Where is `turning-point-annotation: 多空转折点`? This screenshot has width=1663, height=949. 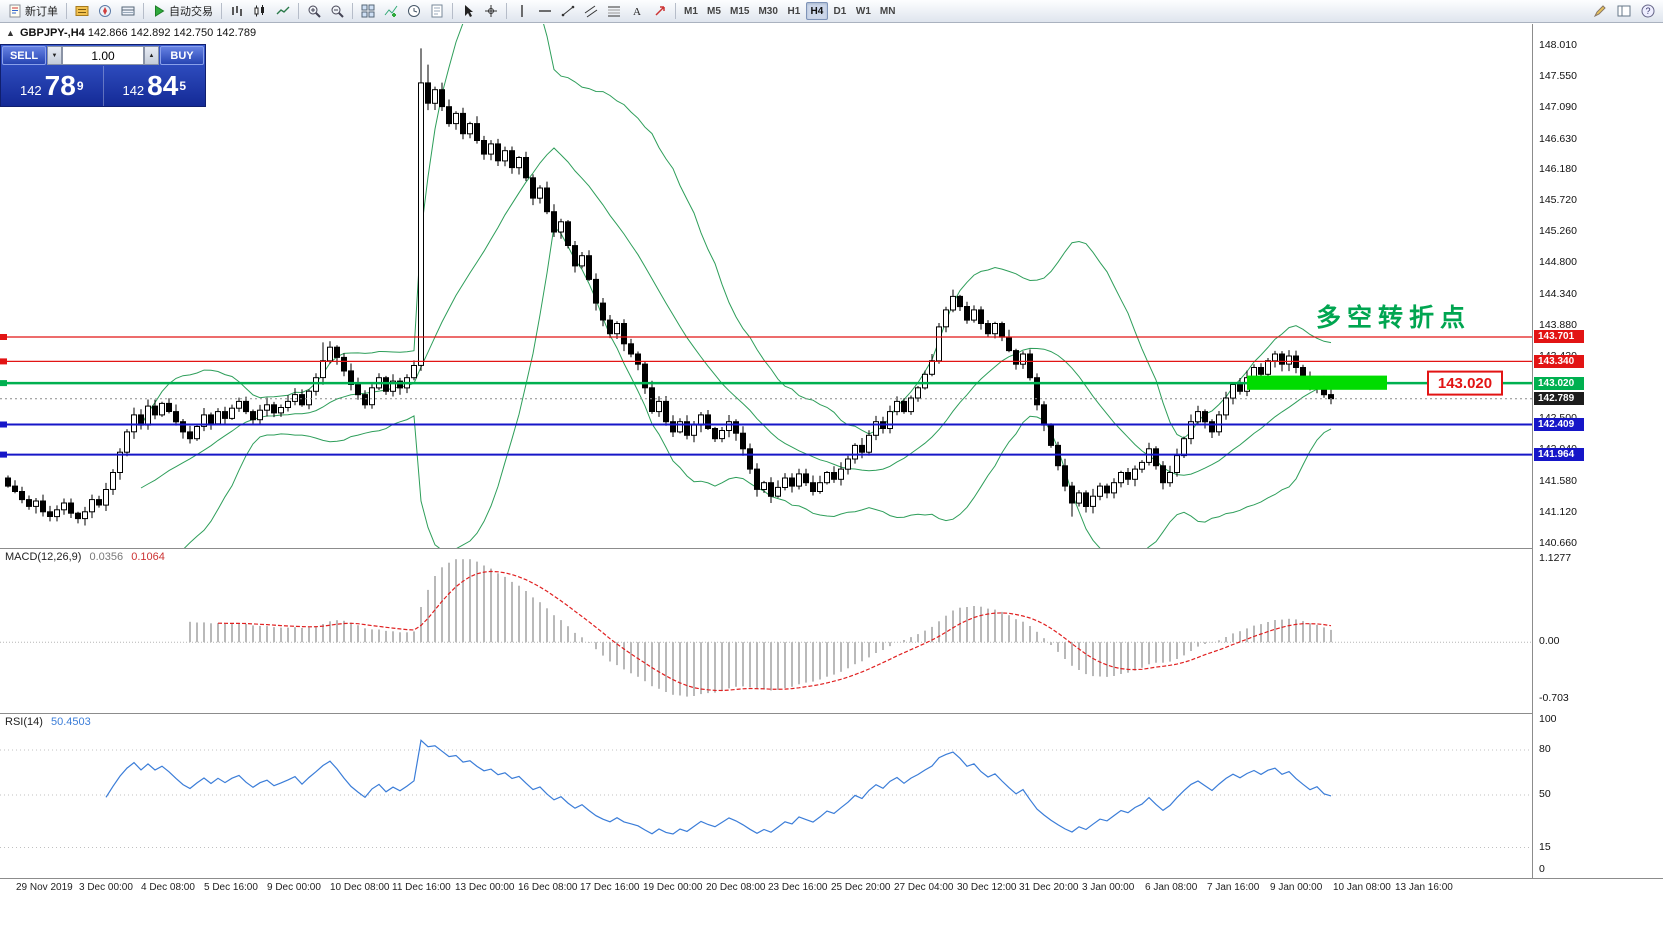 turning-point-annotation: 多空转折点 is located at coordinates (1393, 317).